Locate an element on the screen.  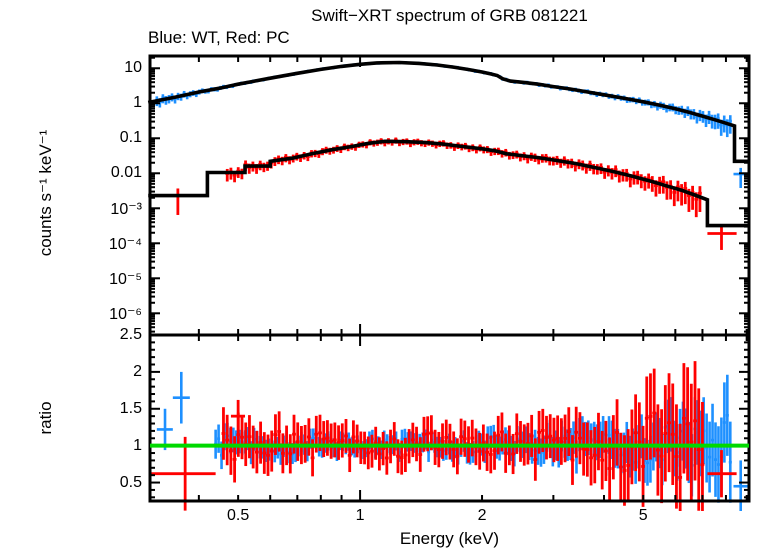
spectrum-ytick-label: 10 is located at coordinates (133, 68).